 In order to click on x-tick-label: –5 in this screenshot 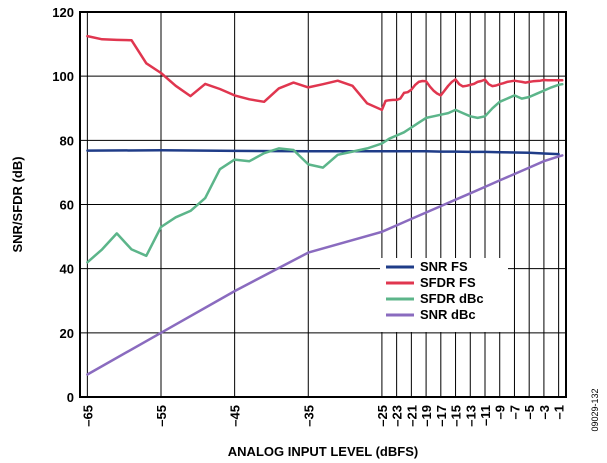, I will do `click(529, 412)`.